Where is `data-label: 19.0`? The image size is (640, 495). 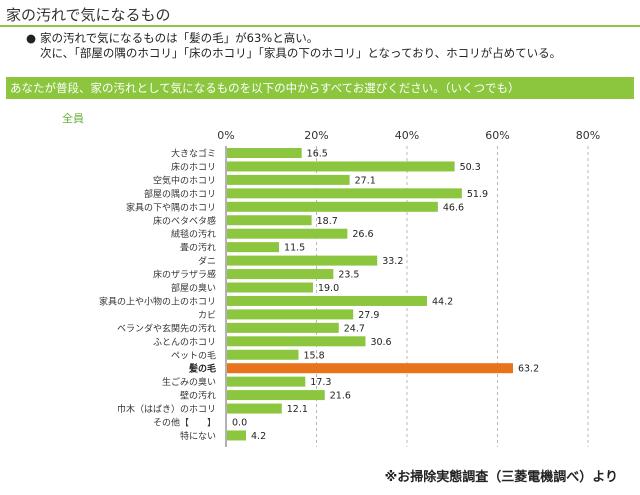 data-label: 19.0 is located at coordinates (328, 288).